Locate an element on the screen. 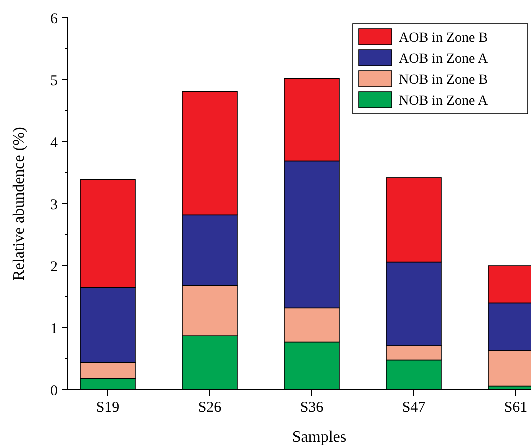 The image size is (531, 447). x-tick-label: S19 is located at coordinates (108, 408).